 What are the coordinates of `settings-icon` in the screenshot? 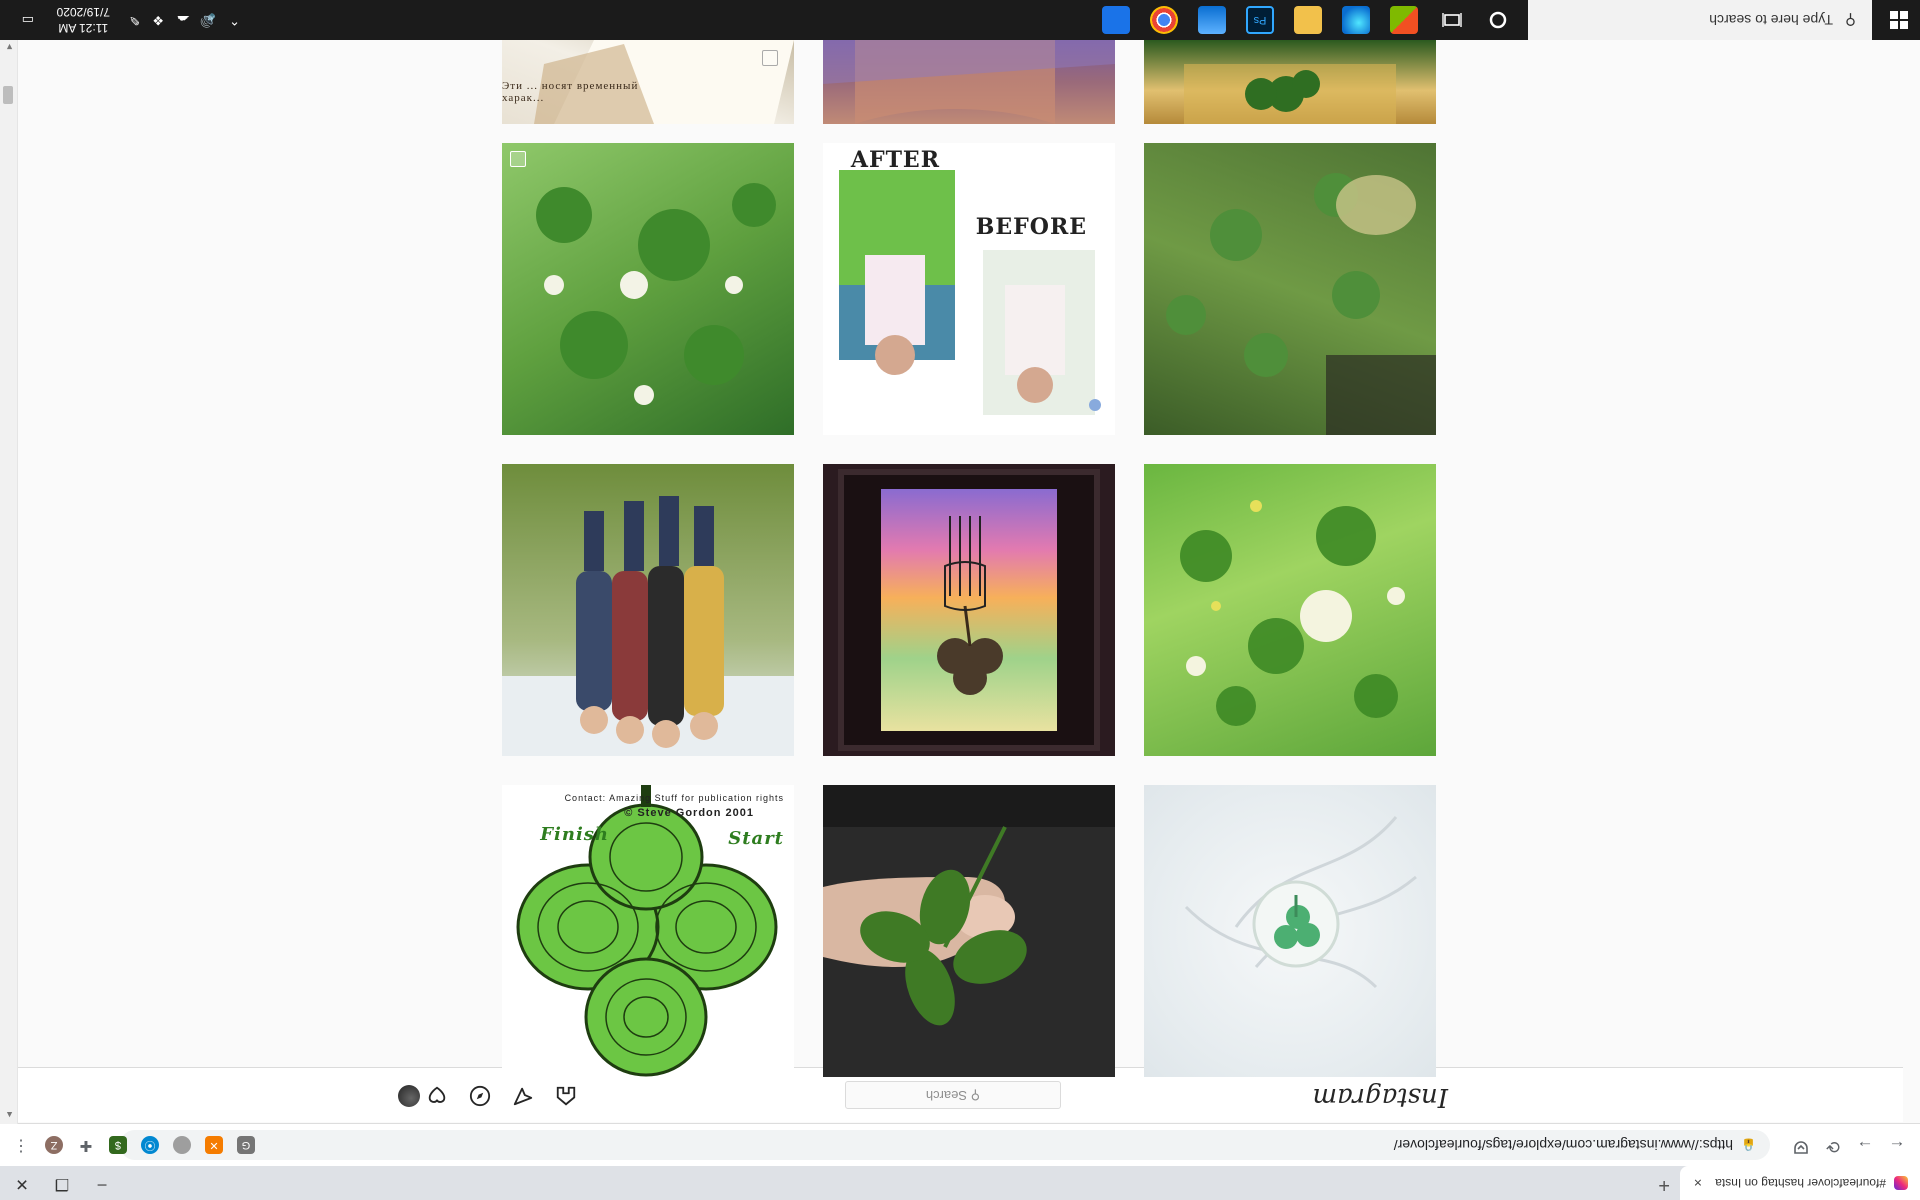 It's located at (1116, 20).